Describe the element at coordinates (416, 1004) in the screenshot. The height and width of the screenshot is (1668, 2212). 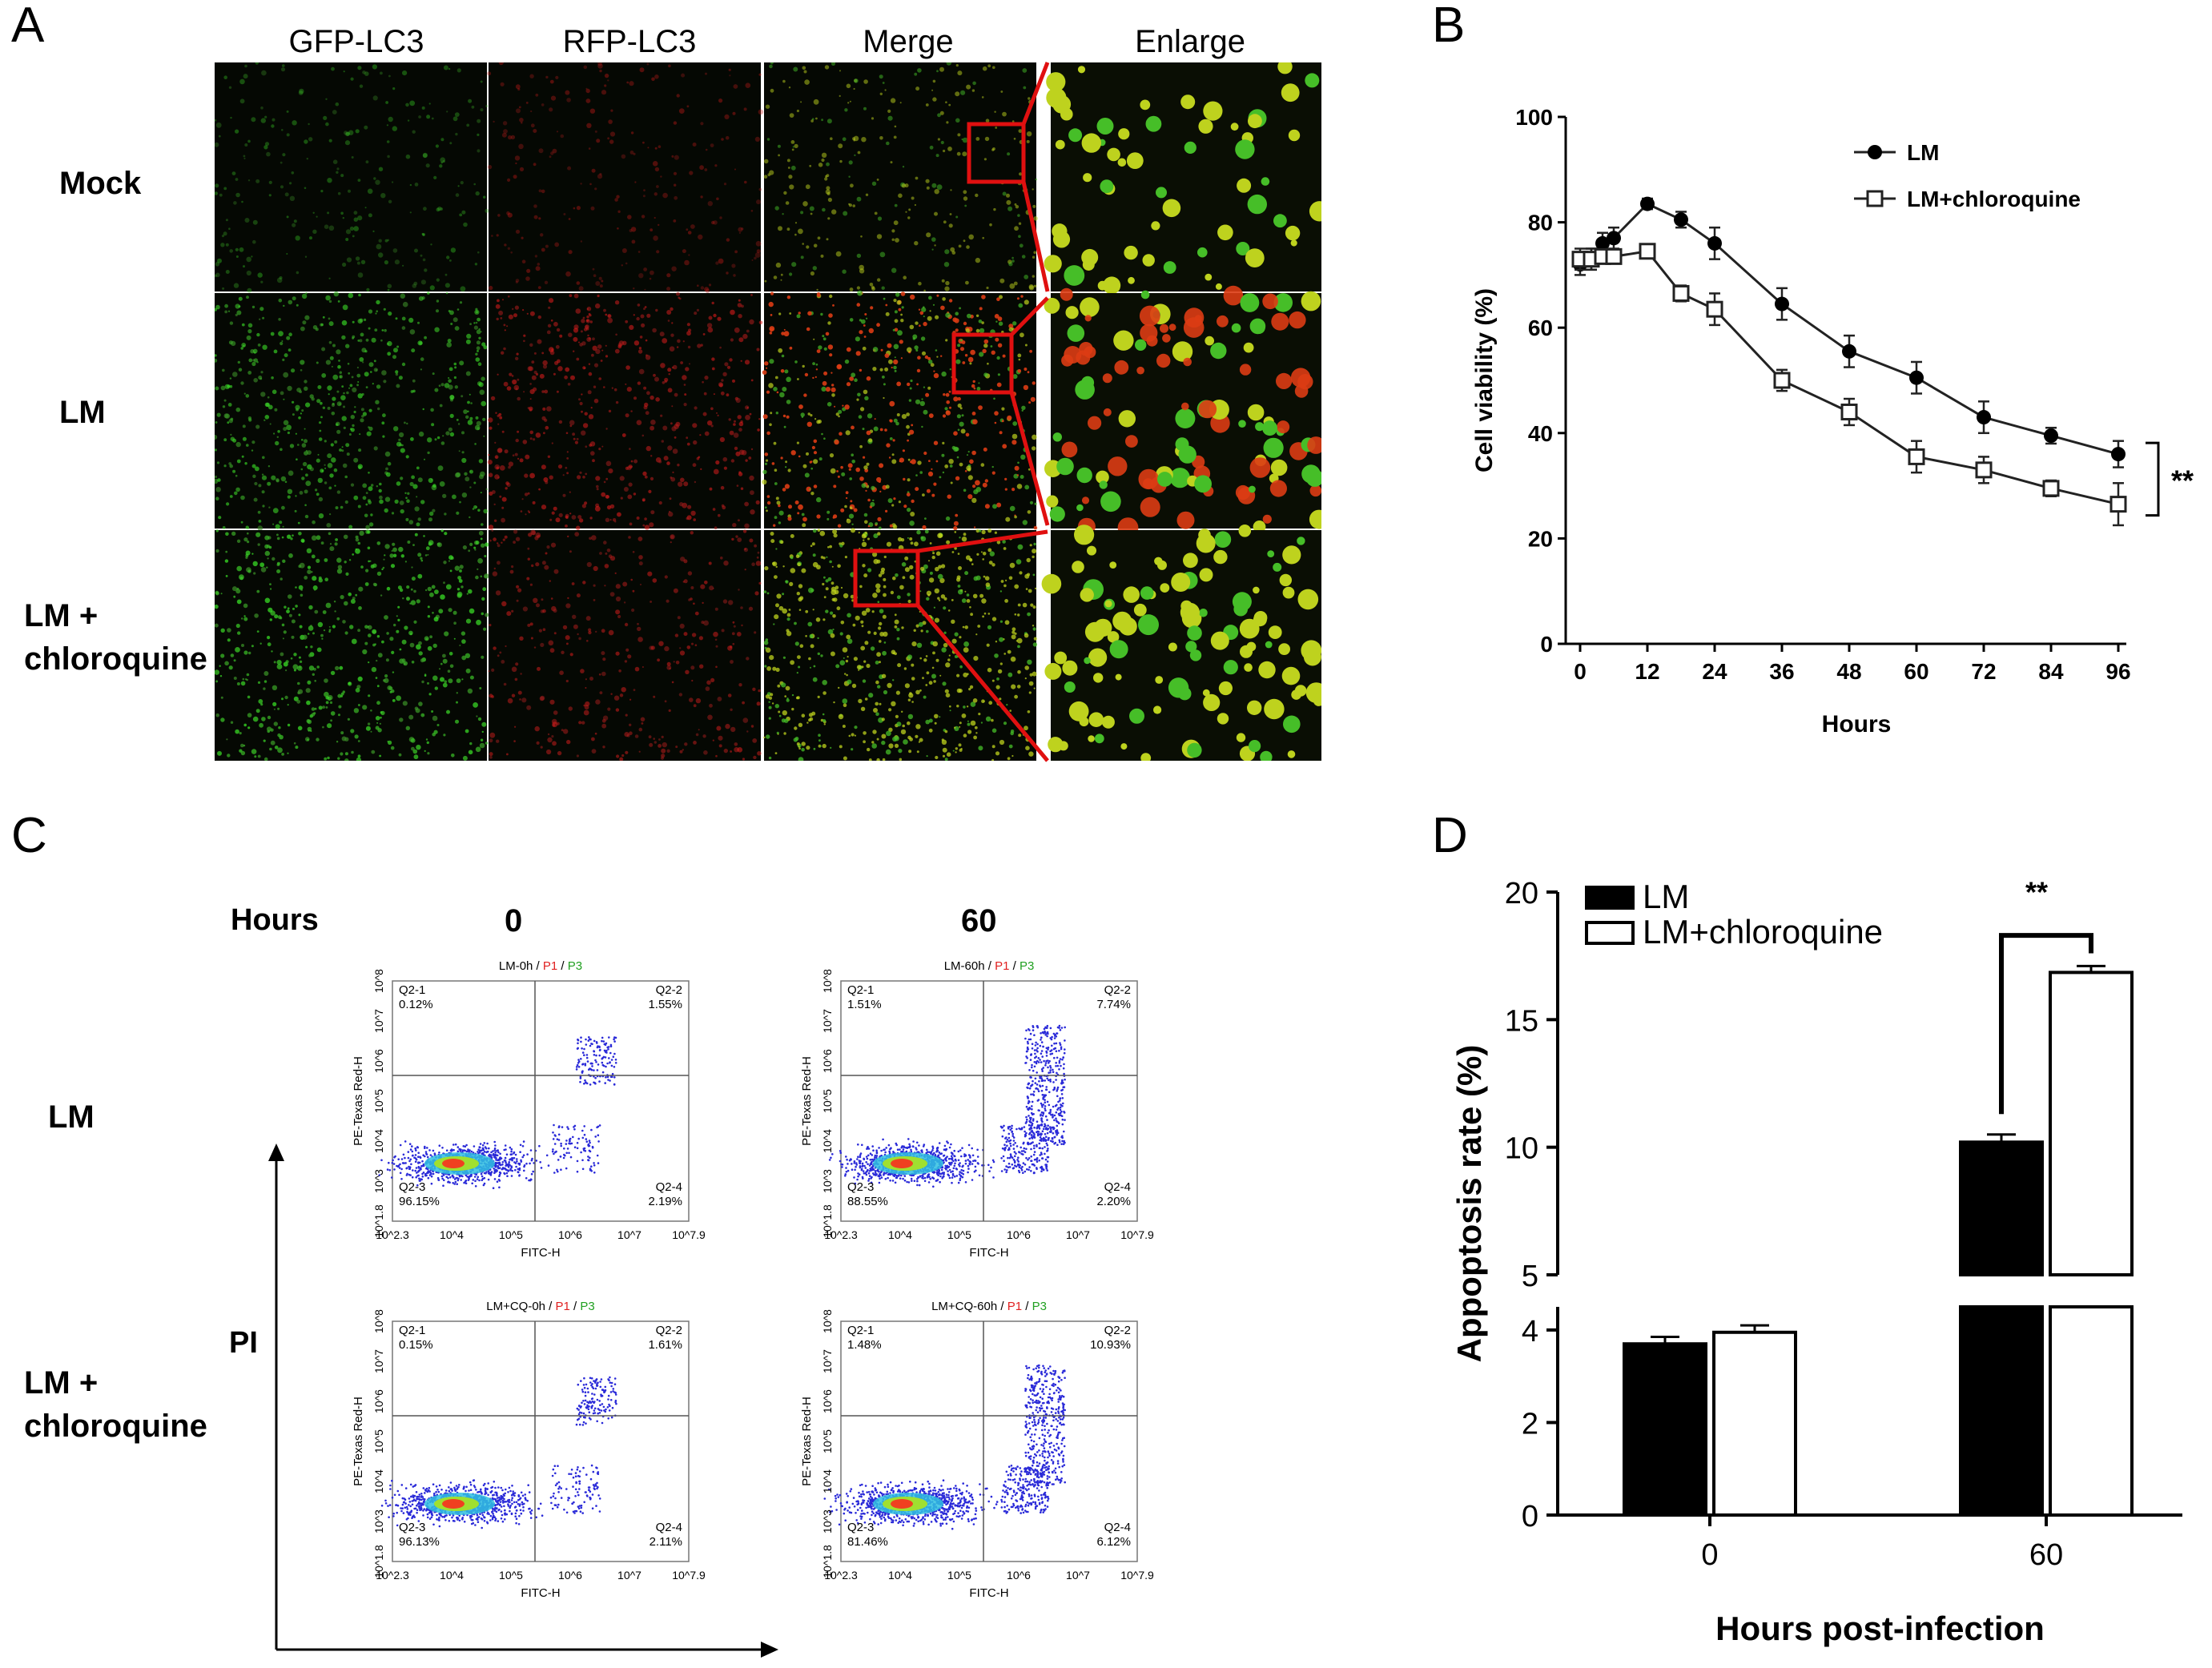
I see `quadrant-percent-0: 0.12%` at that location.